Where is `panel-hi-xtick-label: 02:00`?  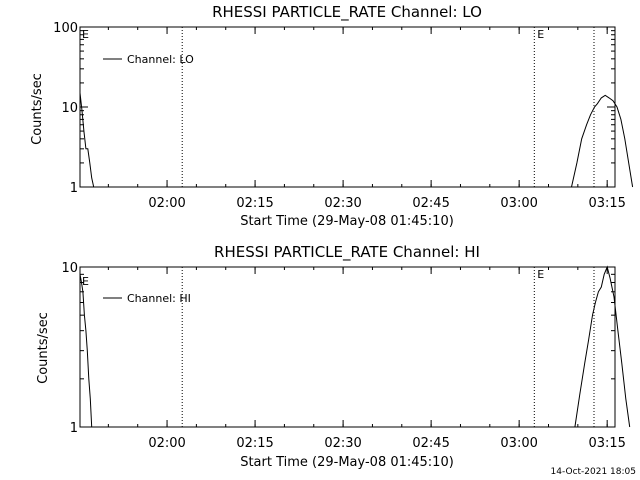
panel-hi-xtick-label: 02:00 is located at coordinates (166, 443).